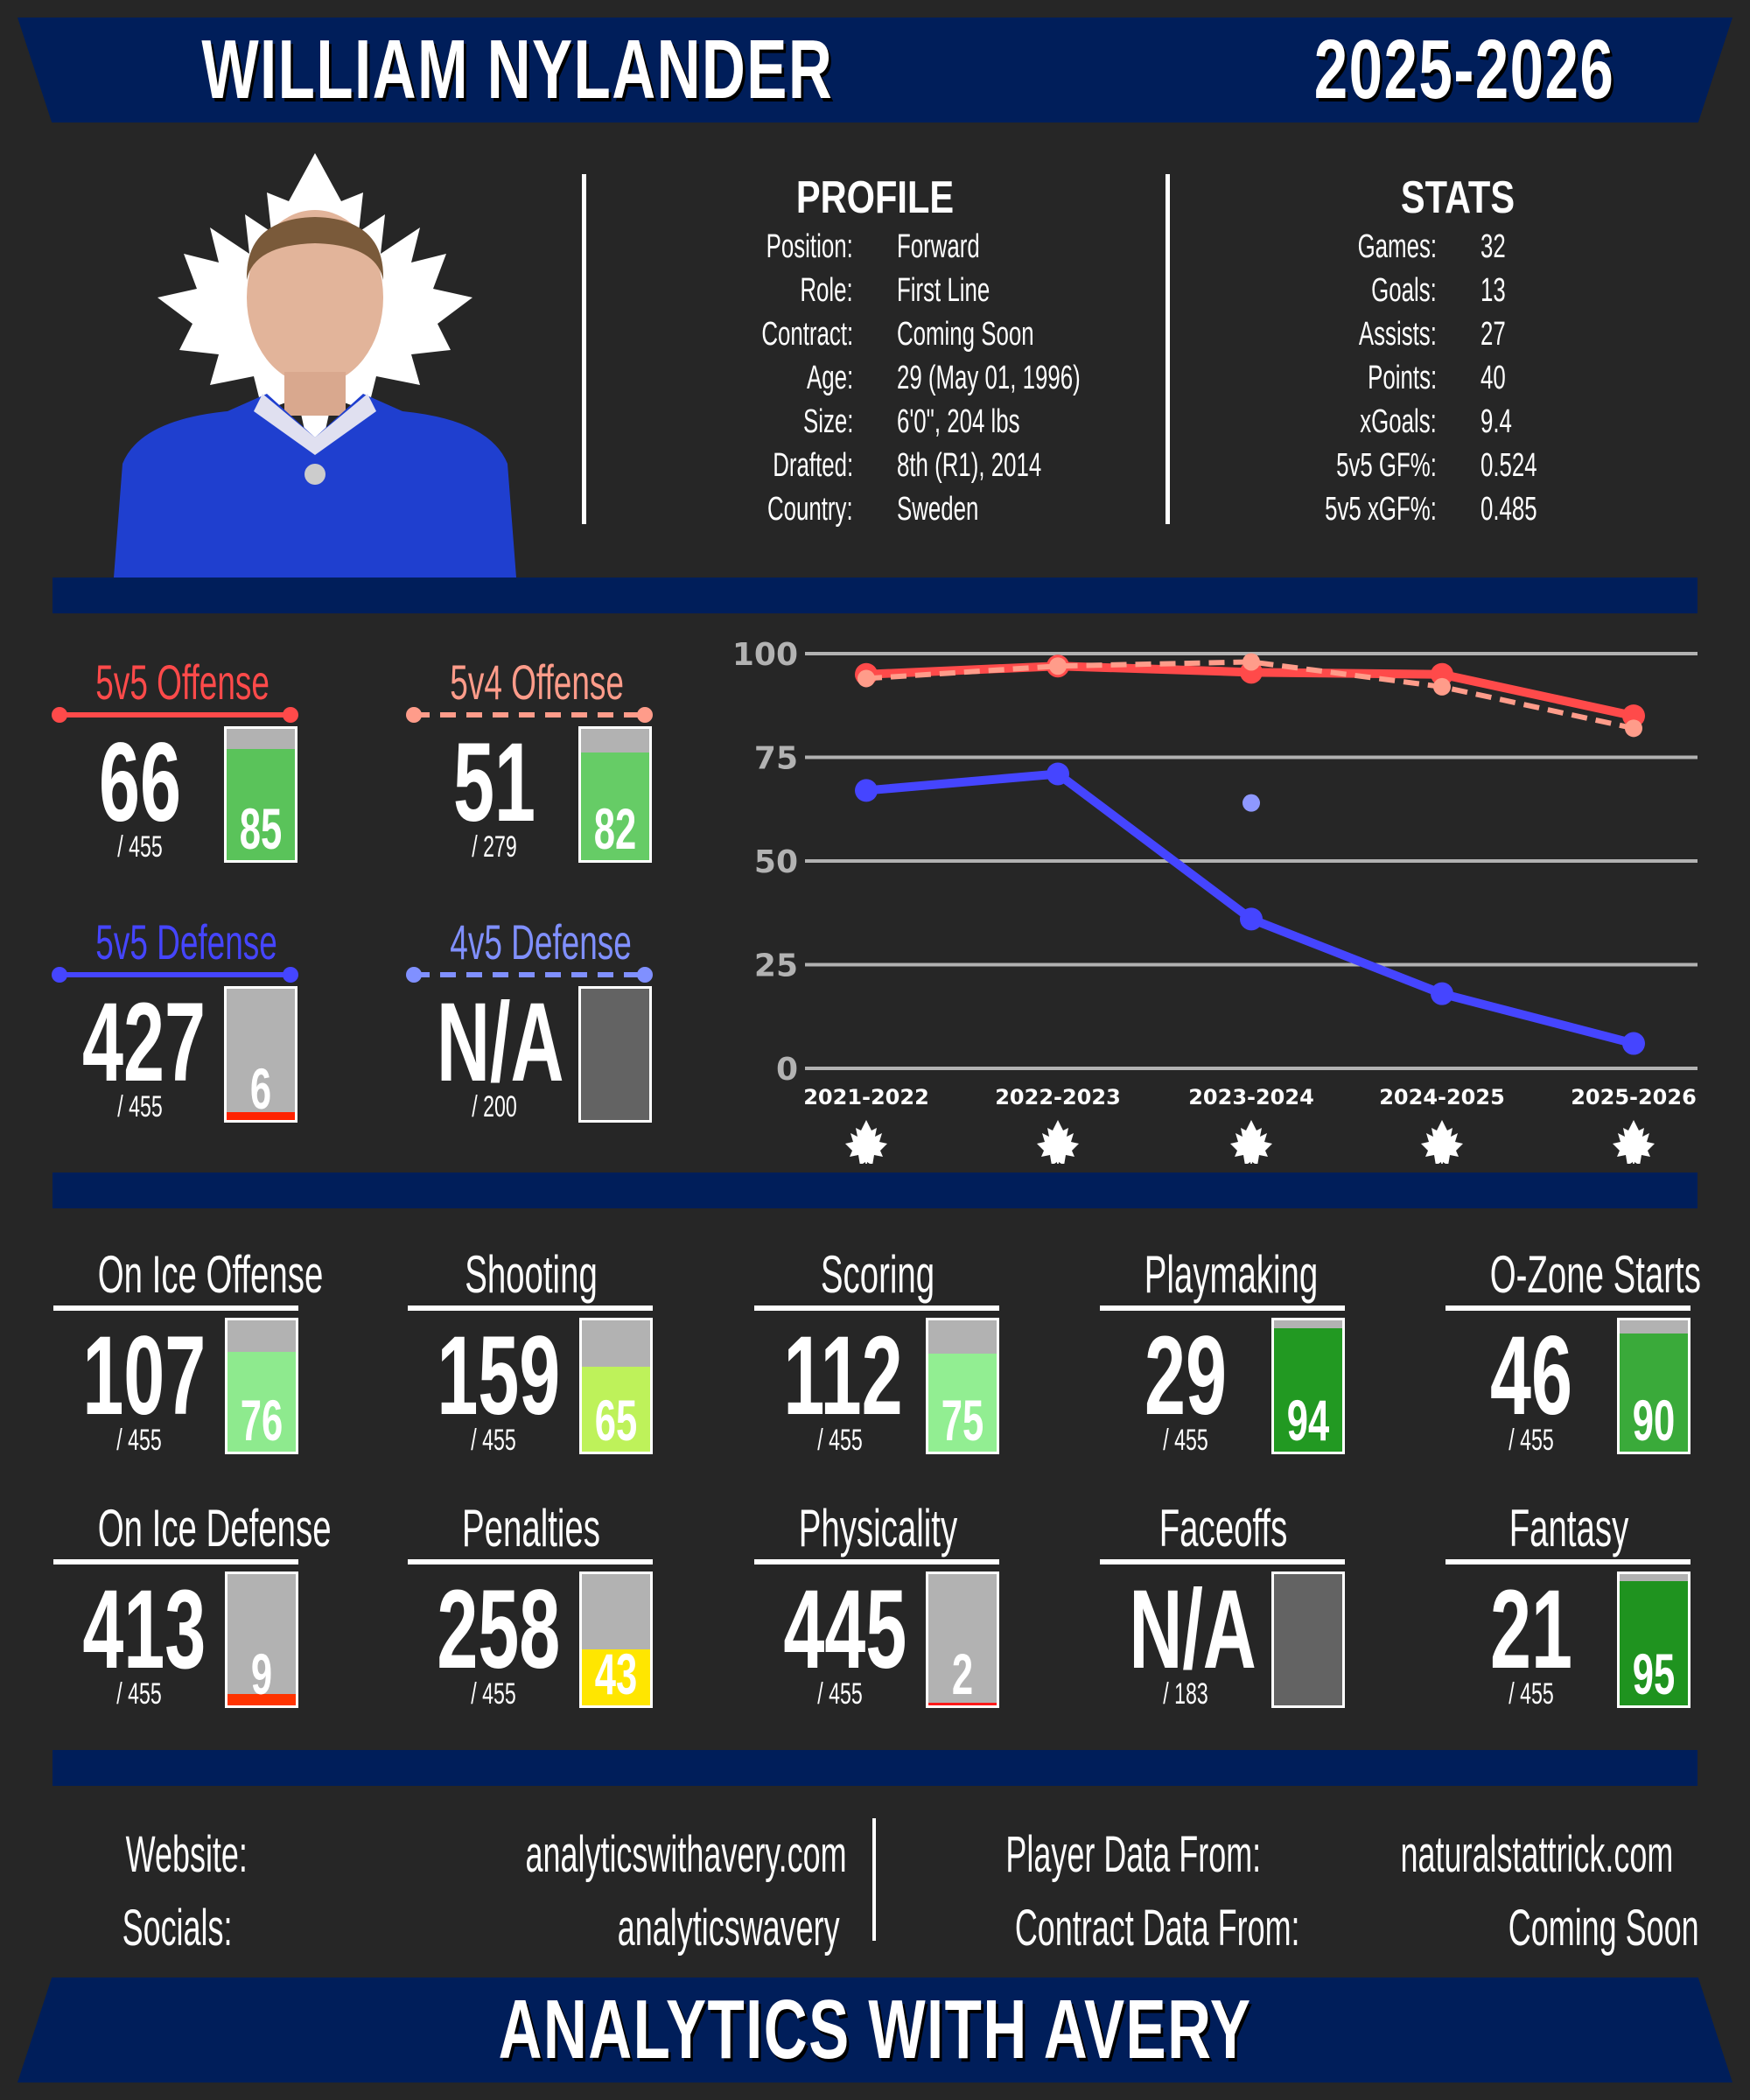  Describe the element at coordinates (776, 759) in the screenshot. I see `y-tick-label: 75` at that location.